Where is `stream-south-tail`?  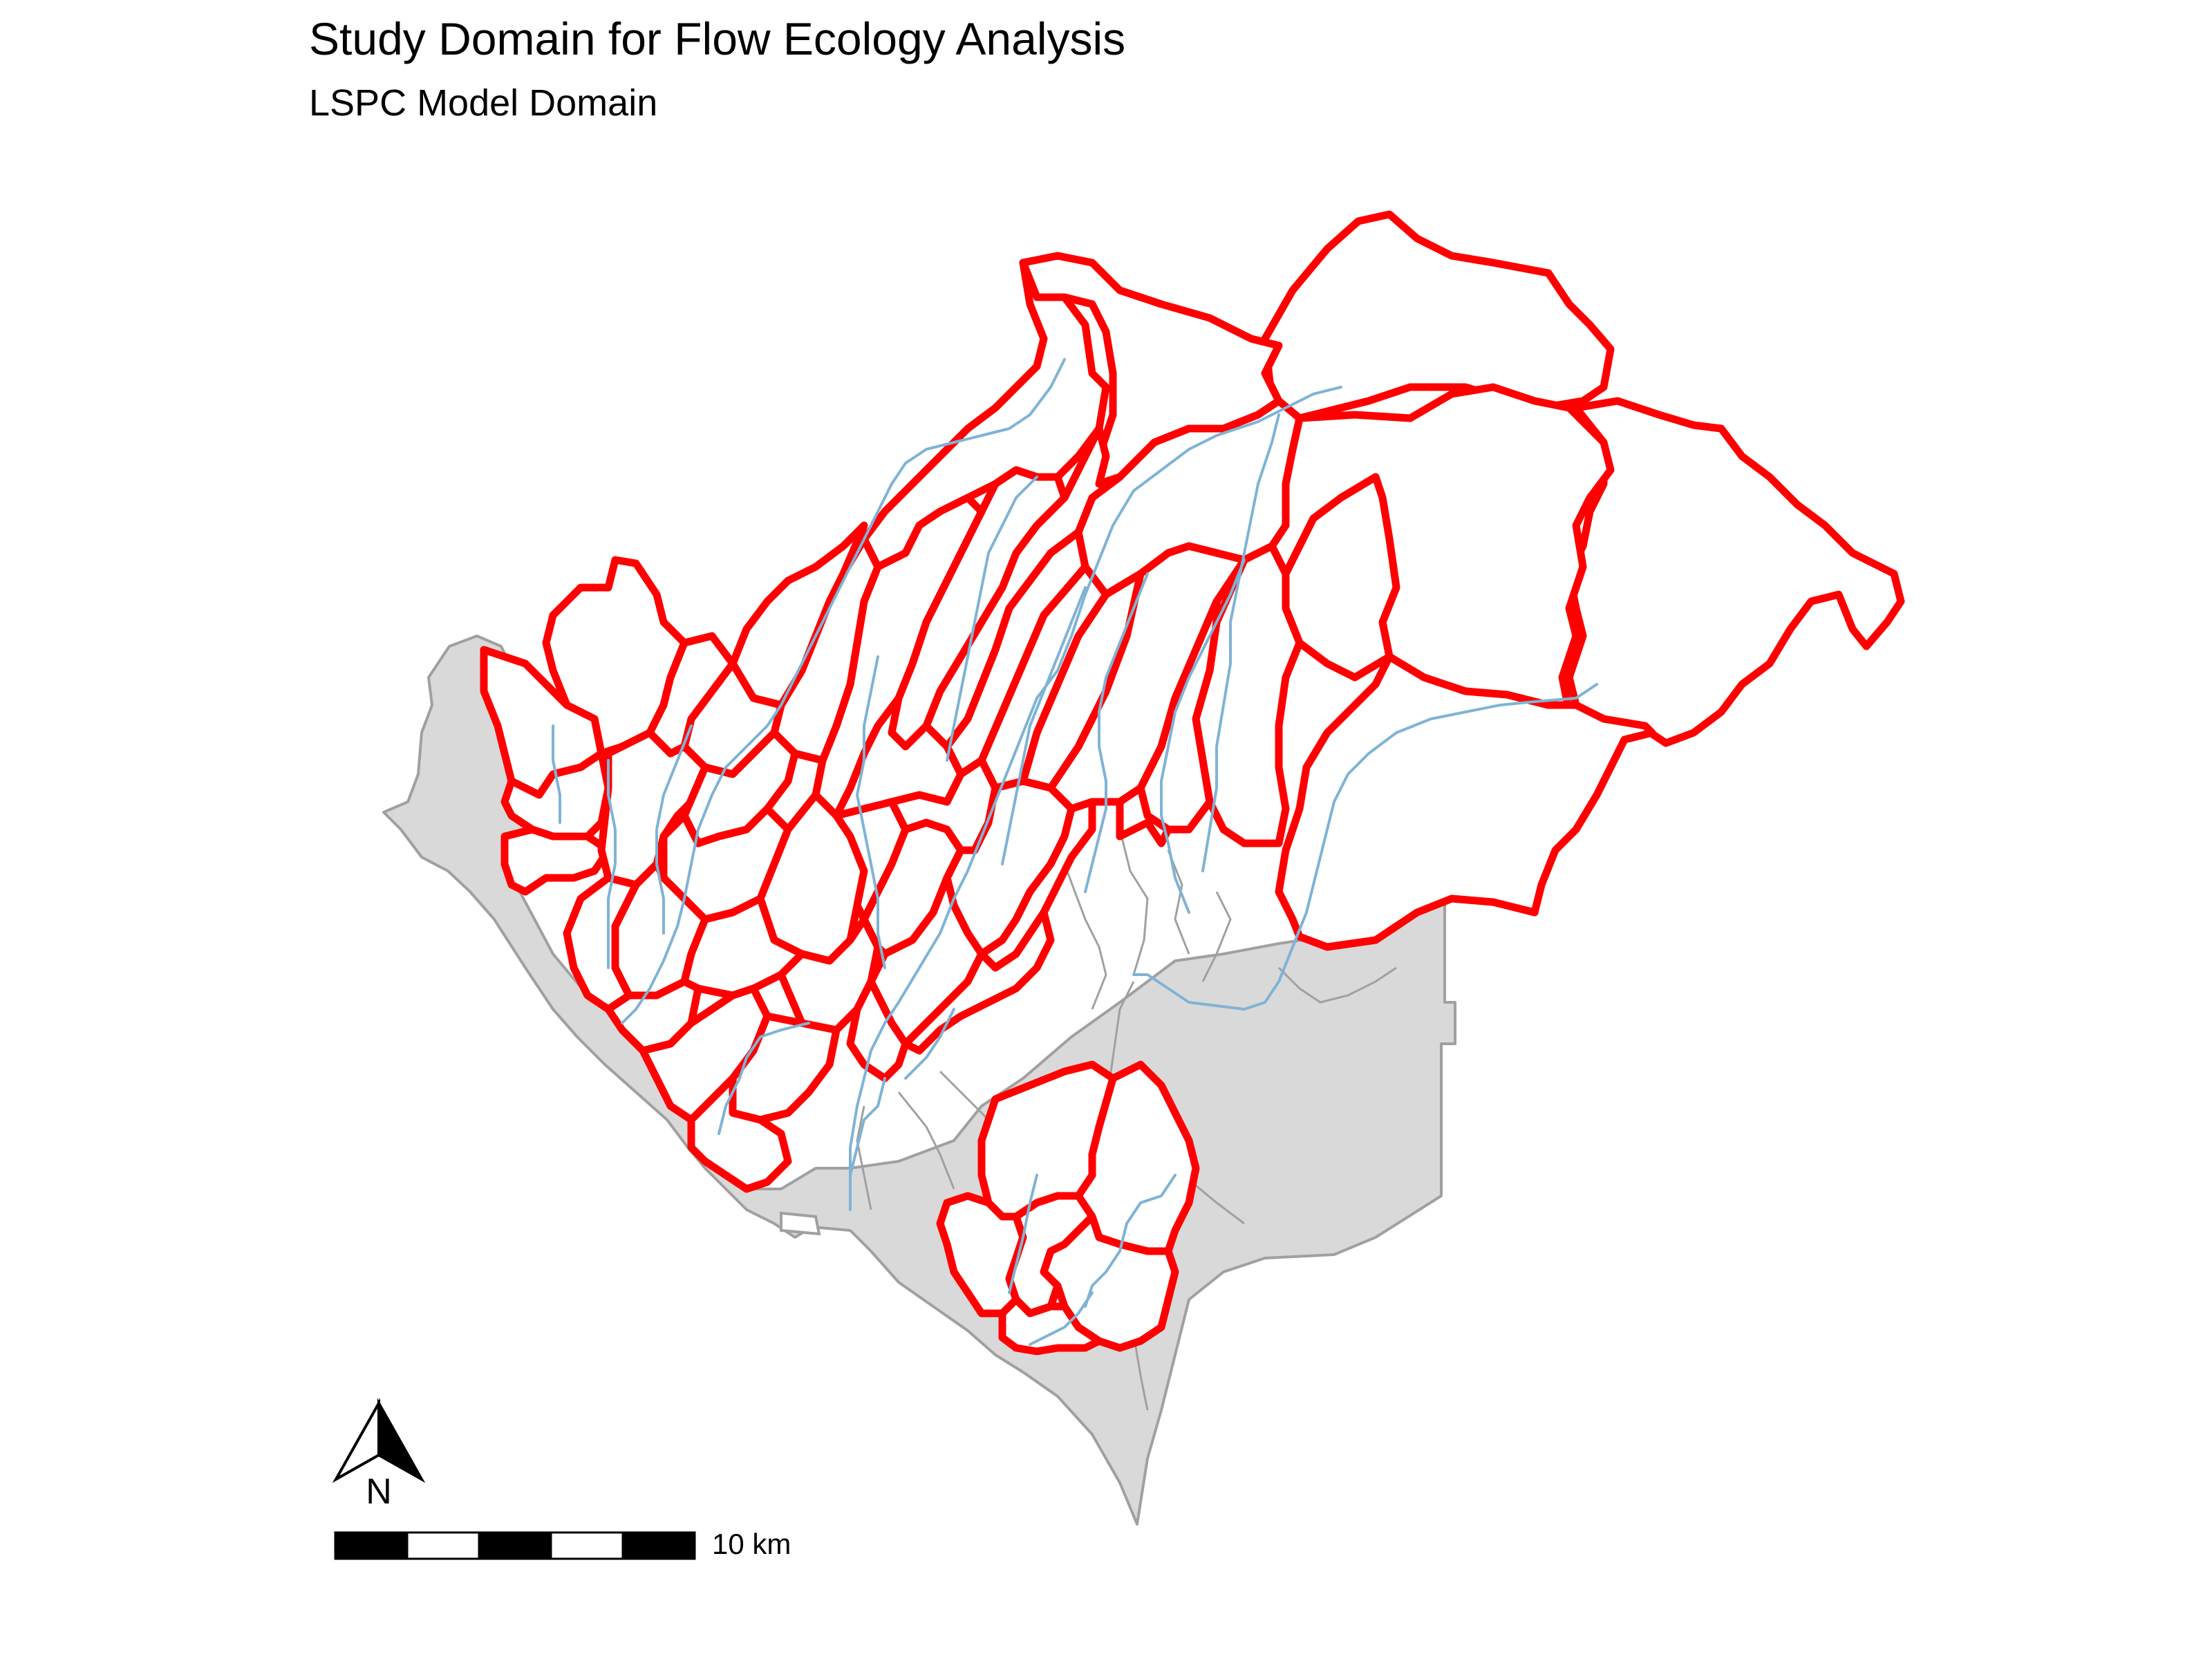
stream-south-tail is located at coordinates (868, 1127).